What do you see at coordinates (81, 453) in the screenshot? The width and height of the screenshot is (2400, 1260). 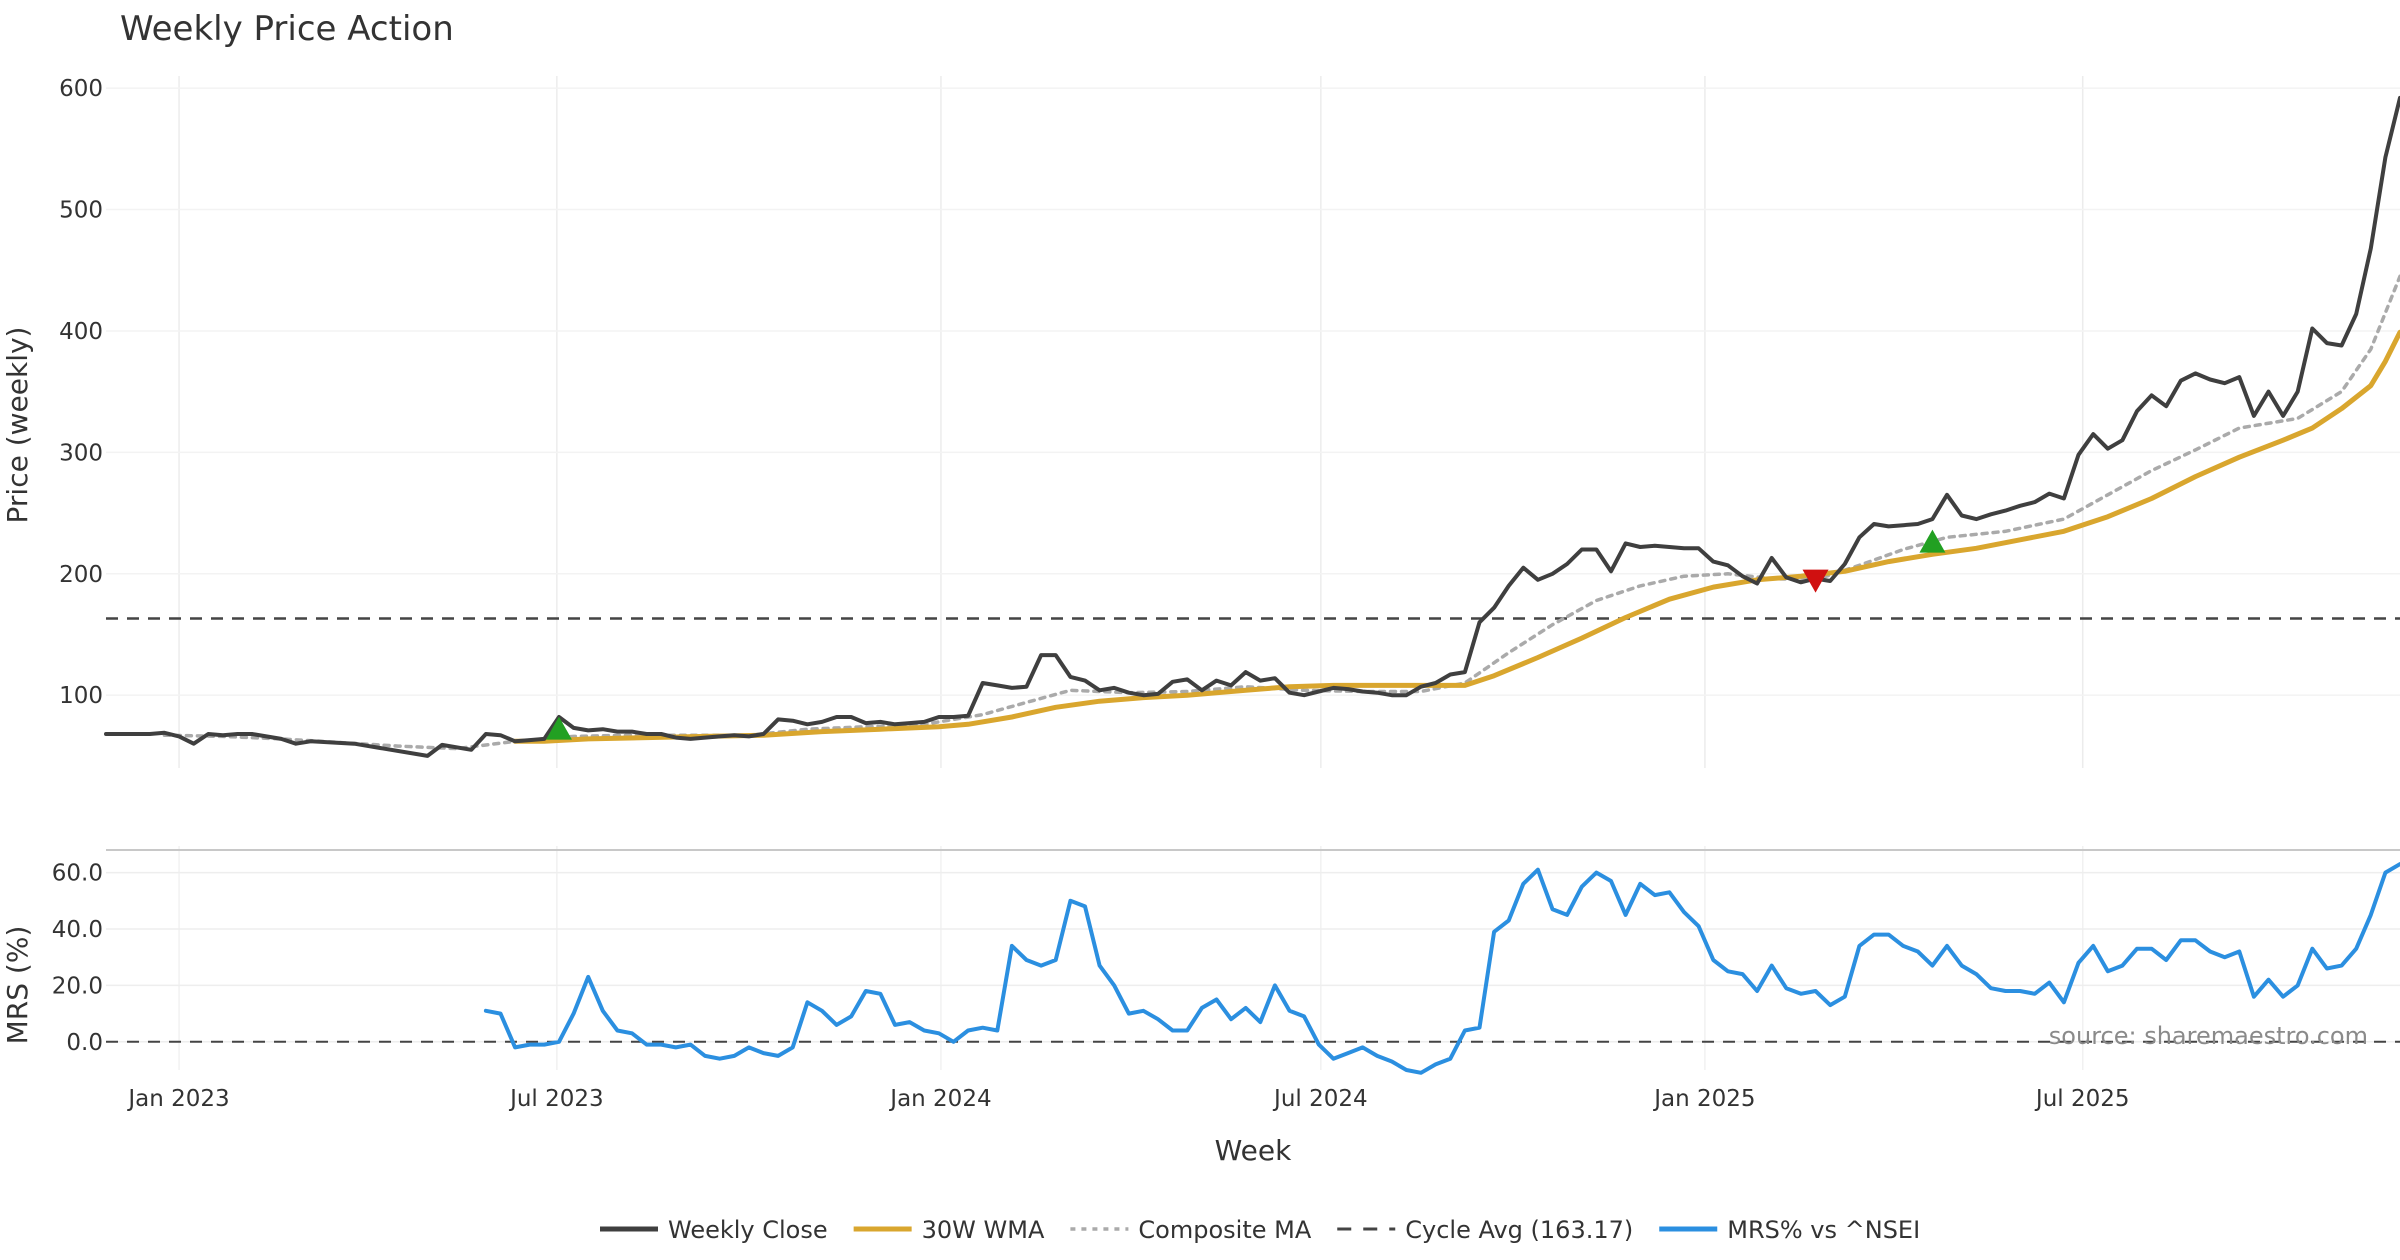 I see `price-tick-label: 300` at bounding box center [81, 453].